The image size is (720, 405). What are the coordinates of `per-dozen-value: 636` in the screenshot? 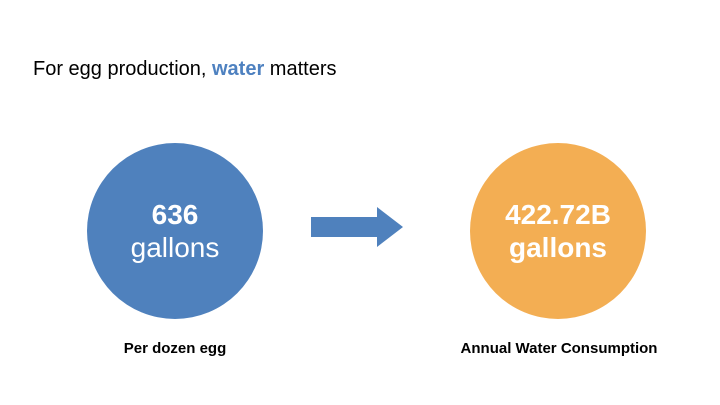 It's located at (175, 214).